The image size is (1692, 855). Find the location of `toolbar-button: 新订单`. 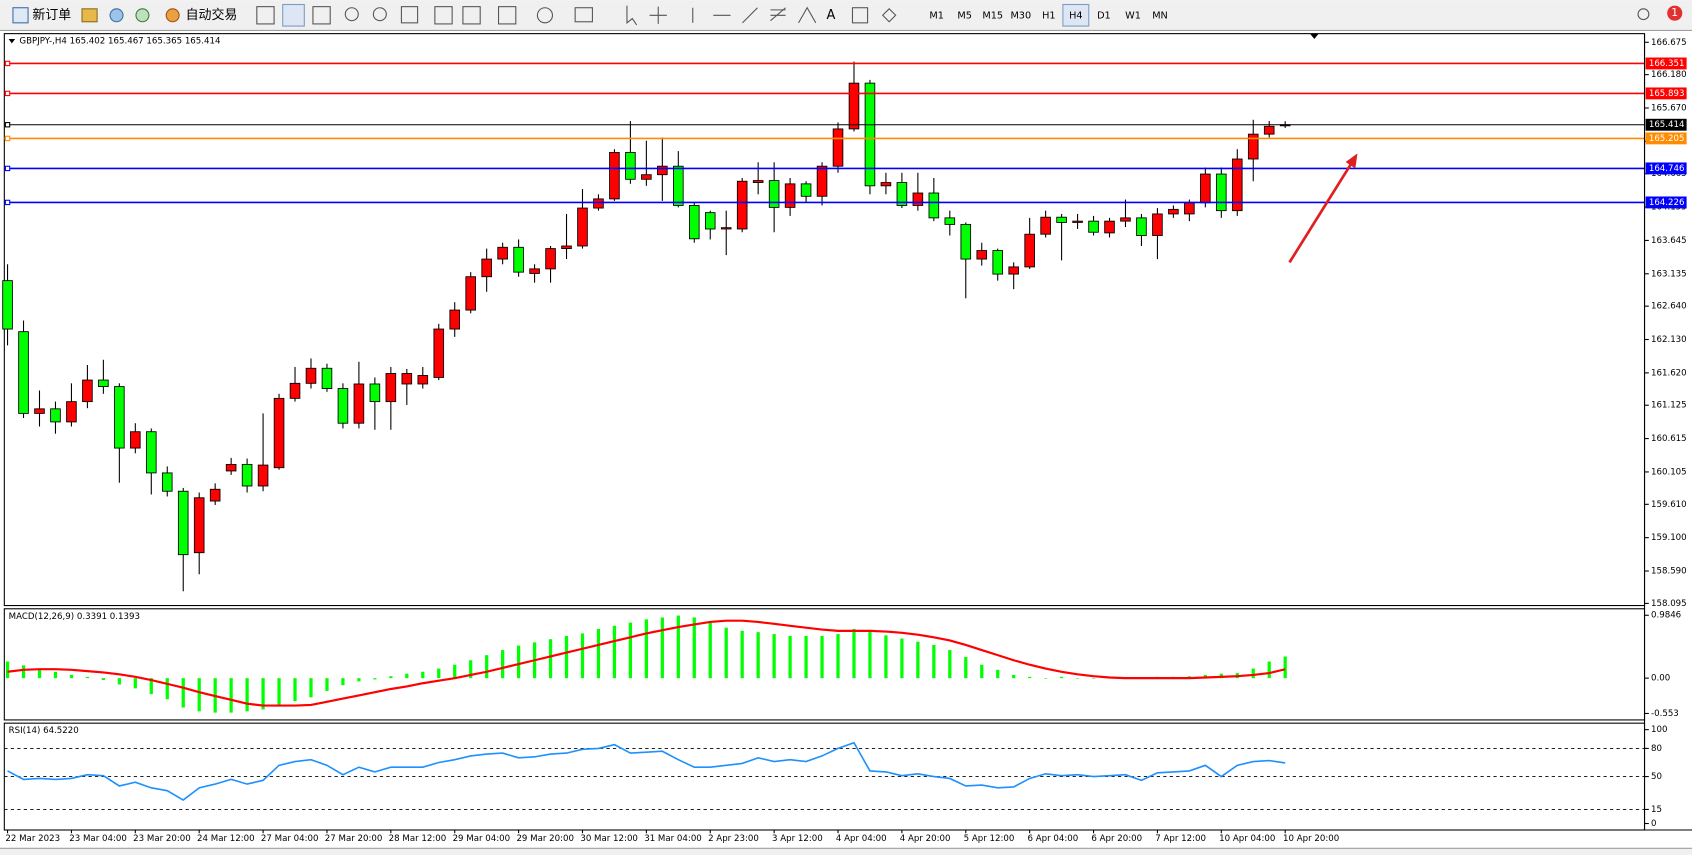

toolbar-button: 新订单 is located at coordinates (51, 15).